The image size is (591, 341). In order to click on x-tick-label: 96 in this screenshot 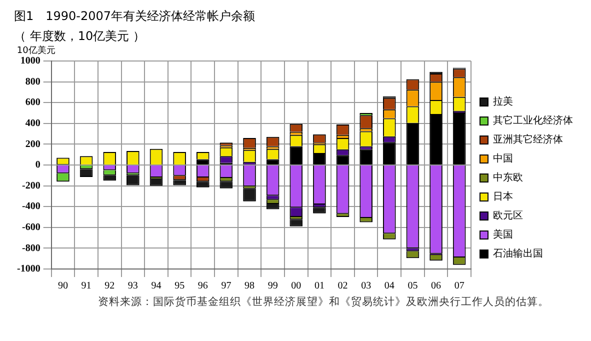, I will do `click(203, 286)`.